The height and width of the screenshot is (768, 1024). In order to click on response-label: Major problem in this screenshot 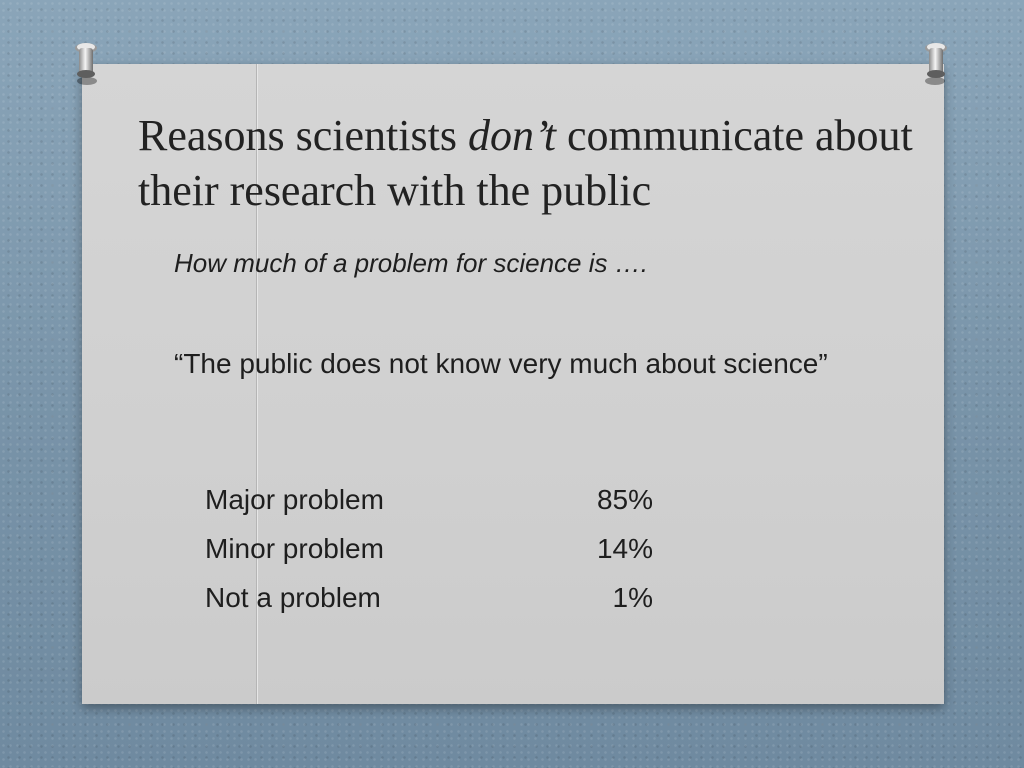, I will do `click(294, 499)`.